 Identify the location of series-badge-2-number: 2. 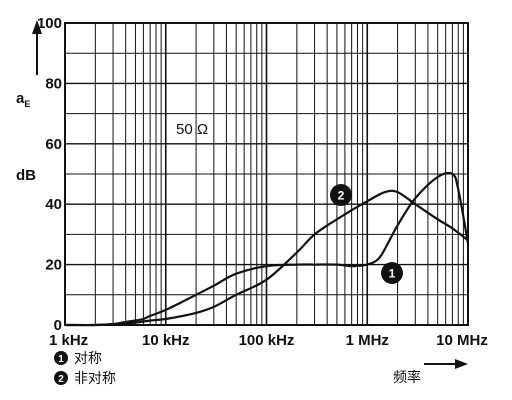
(341, 196).